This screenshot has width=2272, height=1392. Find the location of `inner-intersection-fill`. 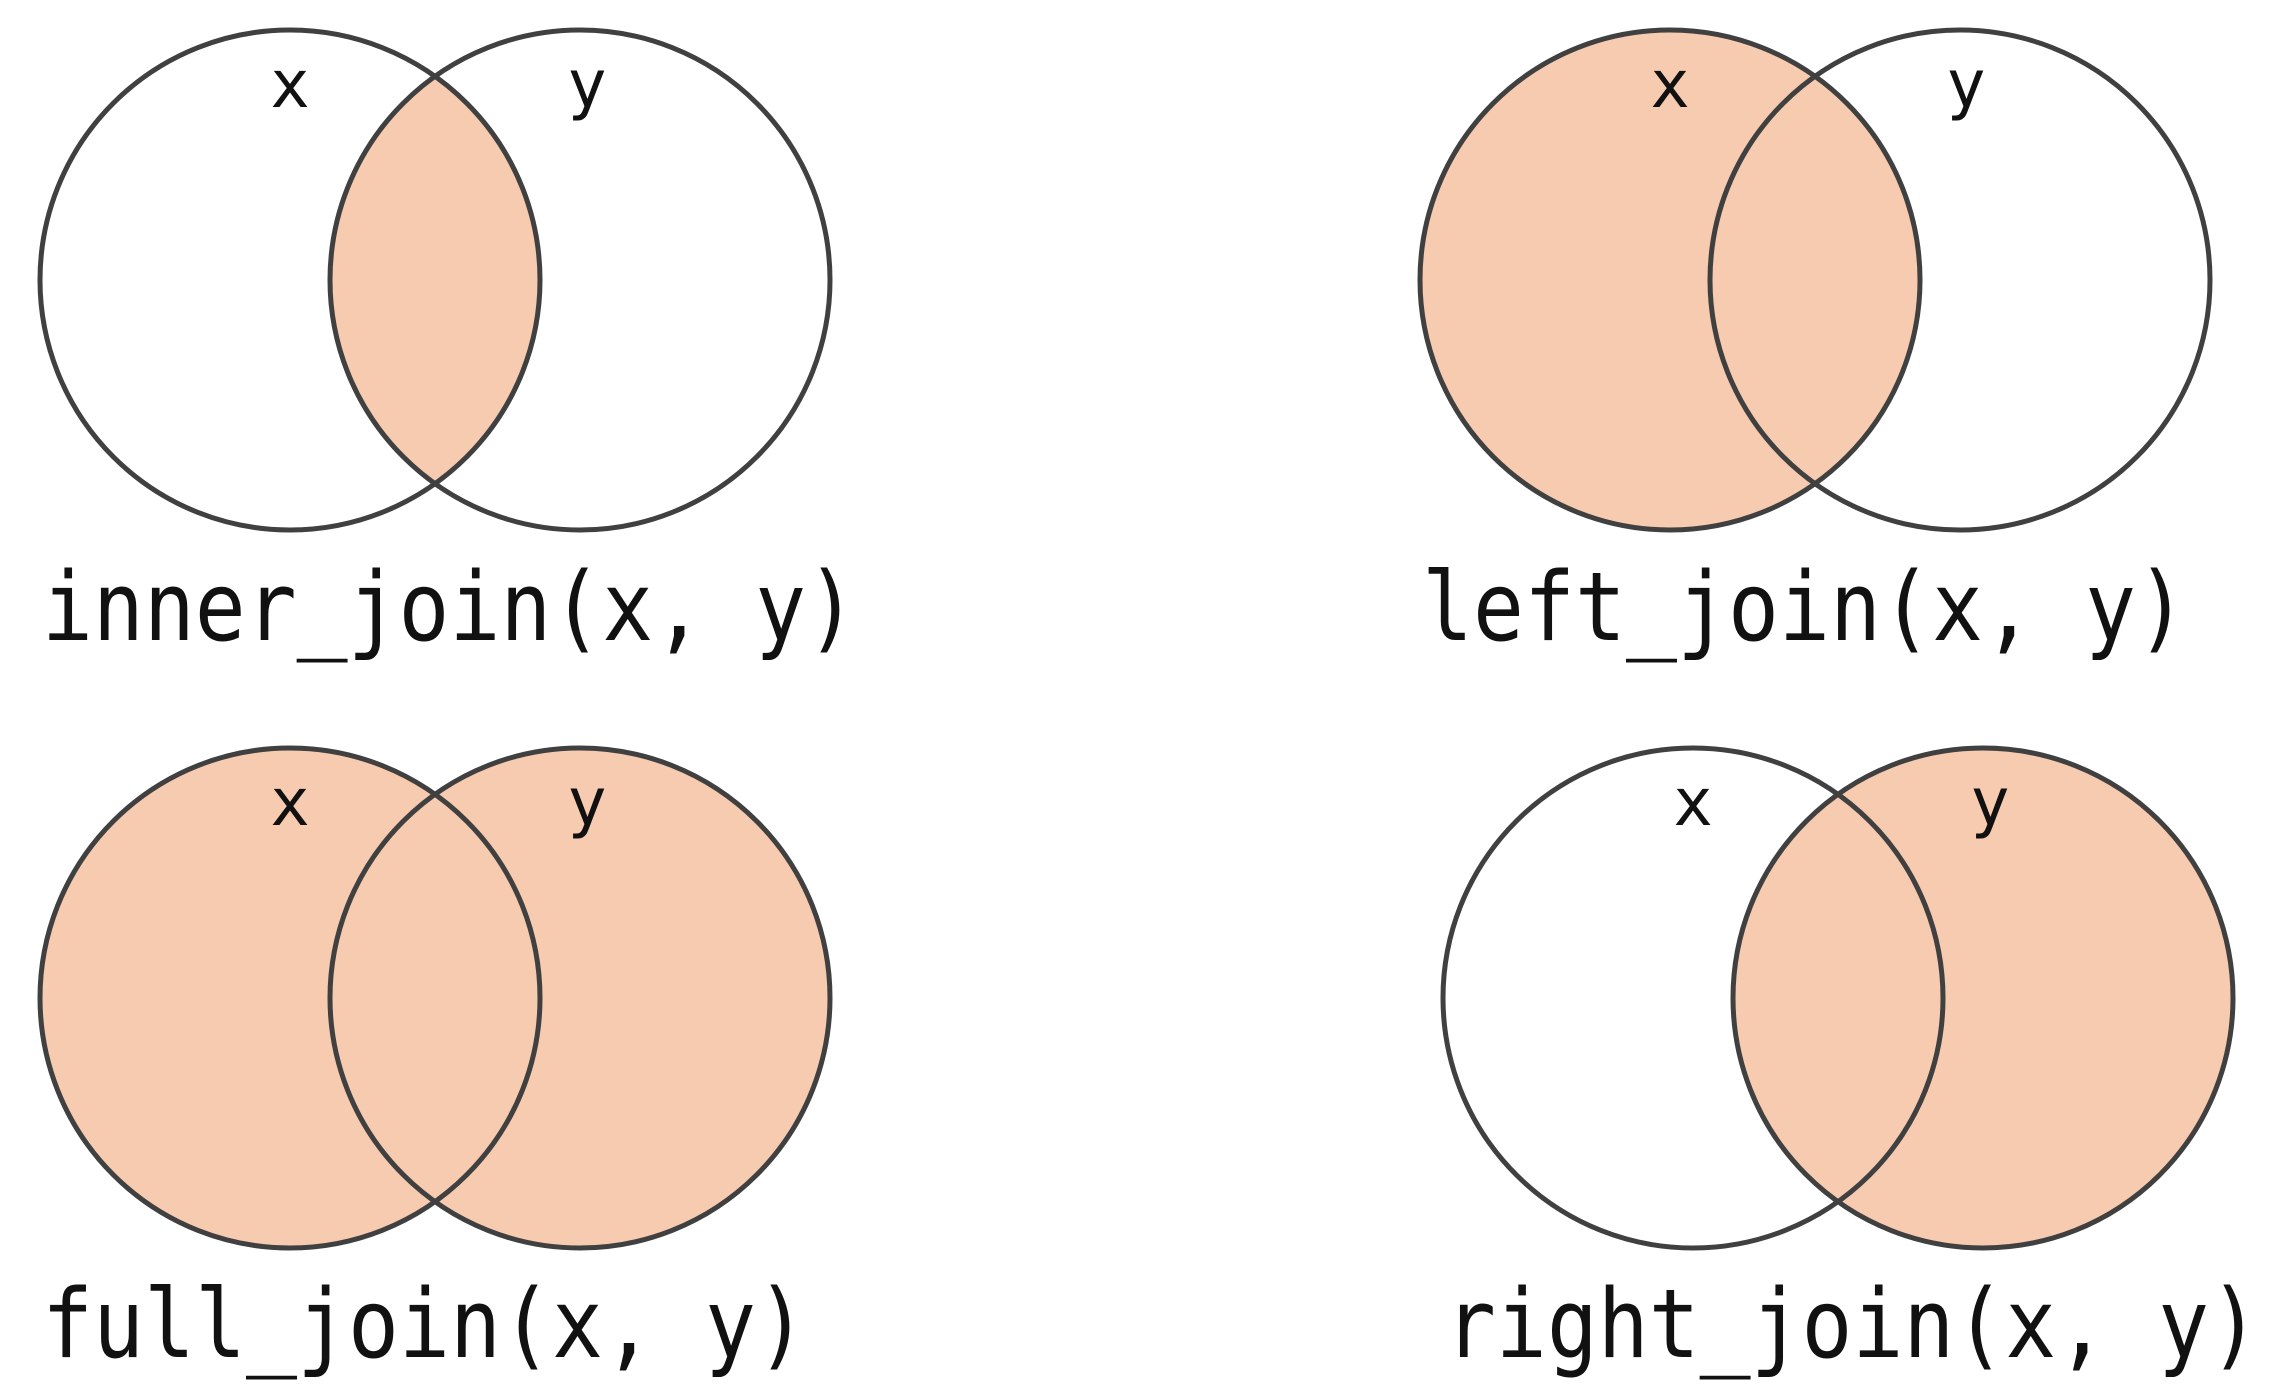

inner-intersection-fill is located at coordinates (435, 280).